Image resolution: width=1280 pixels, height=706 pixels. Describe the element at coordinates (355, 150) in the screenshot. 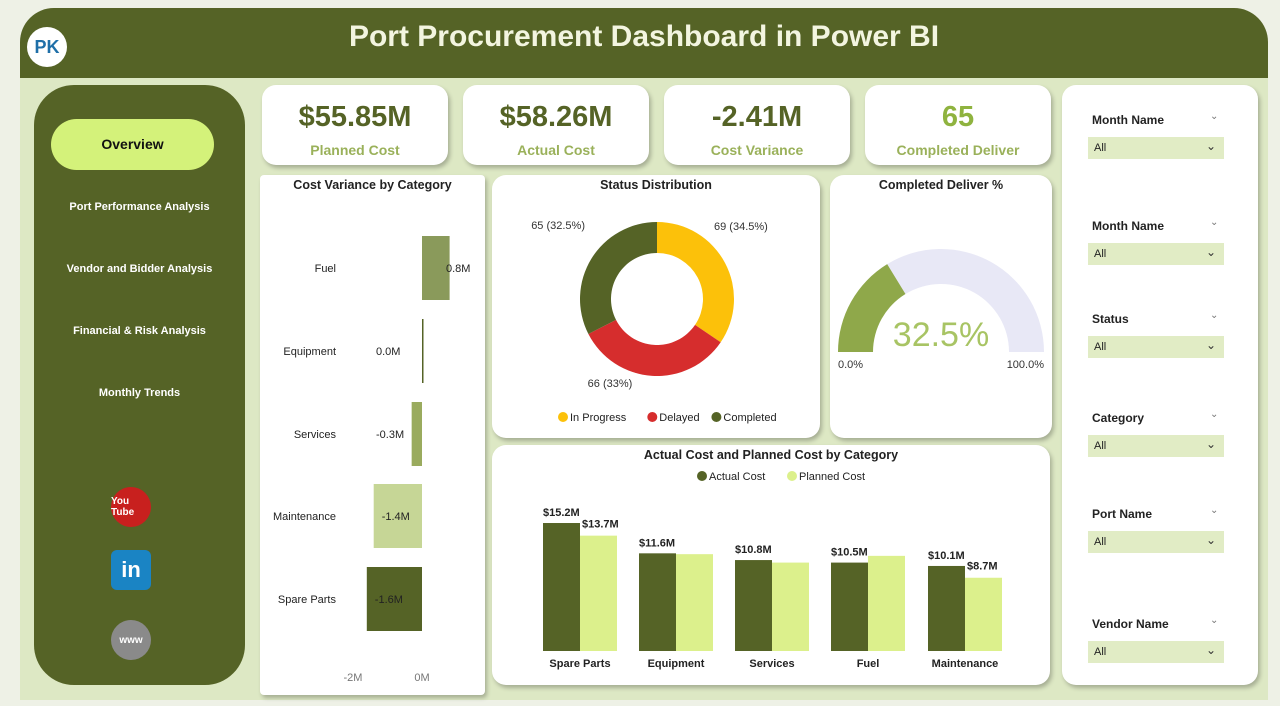

I see `kpi-label: Planned Cost` at that location.